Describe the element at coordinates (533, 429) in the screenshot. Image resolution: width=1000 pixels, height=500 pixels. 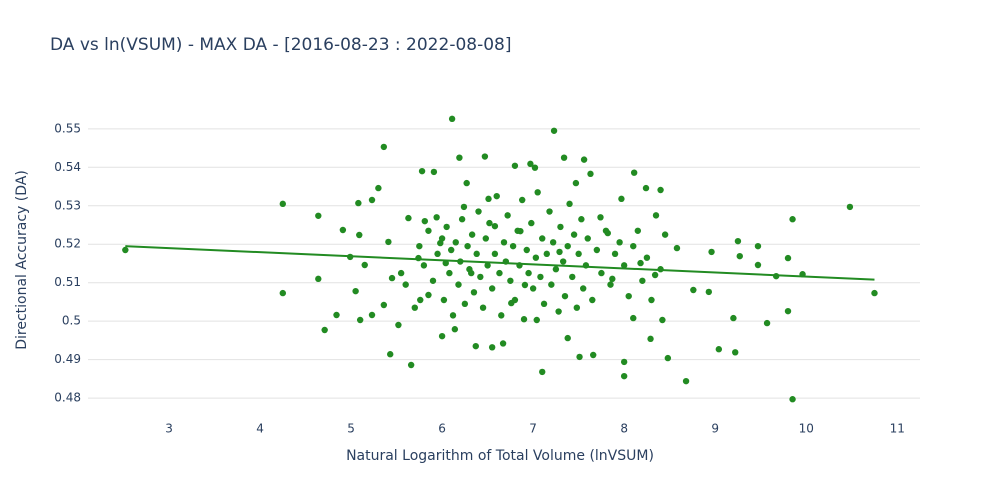
I see `x-tick-label: 7` at that location.